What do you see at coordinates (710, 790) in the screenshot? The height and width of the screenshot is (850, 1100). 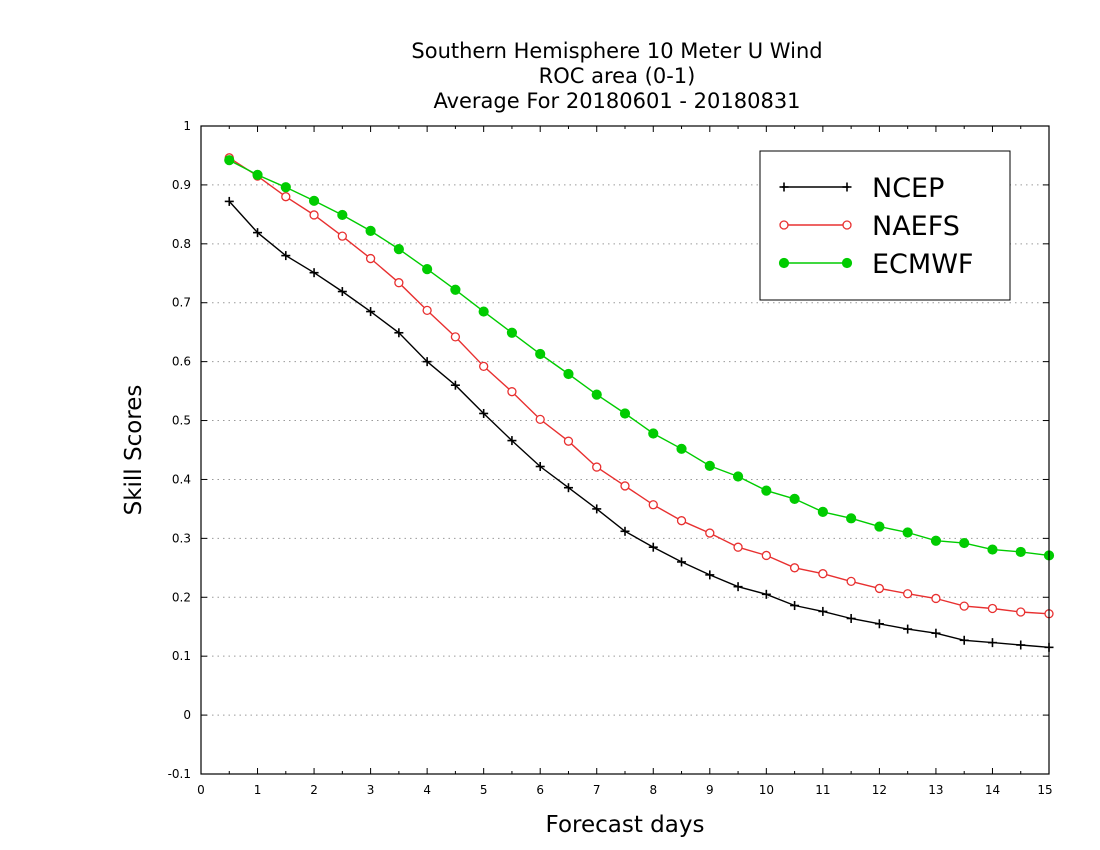 I see `x-tick-label: 9` at bounding box center [710, 790].